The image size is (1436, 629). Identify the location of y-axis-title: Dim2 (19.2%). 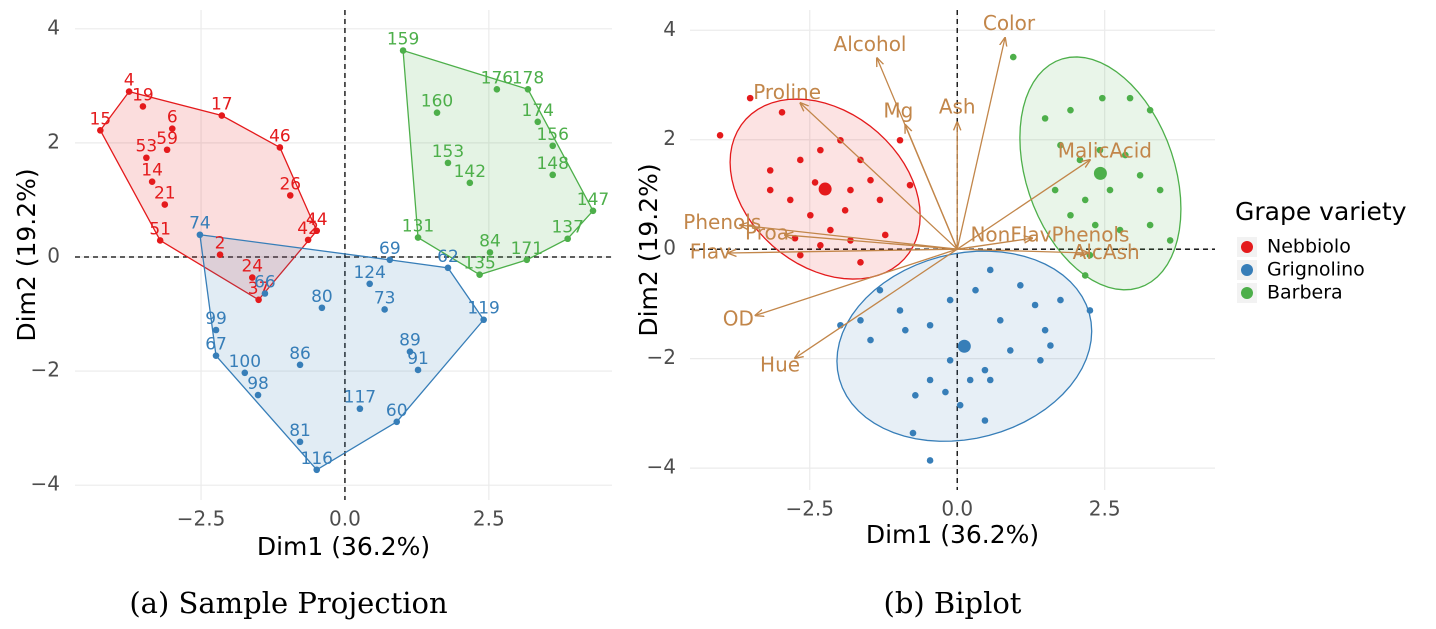
(26, 254).